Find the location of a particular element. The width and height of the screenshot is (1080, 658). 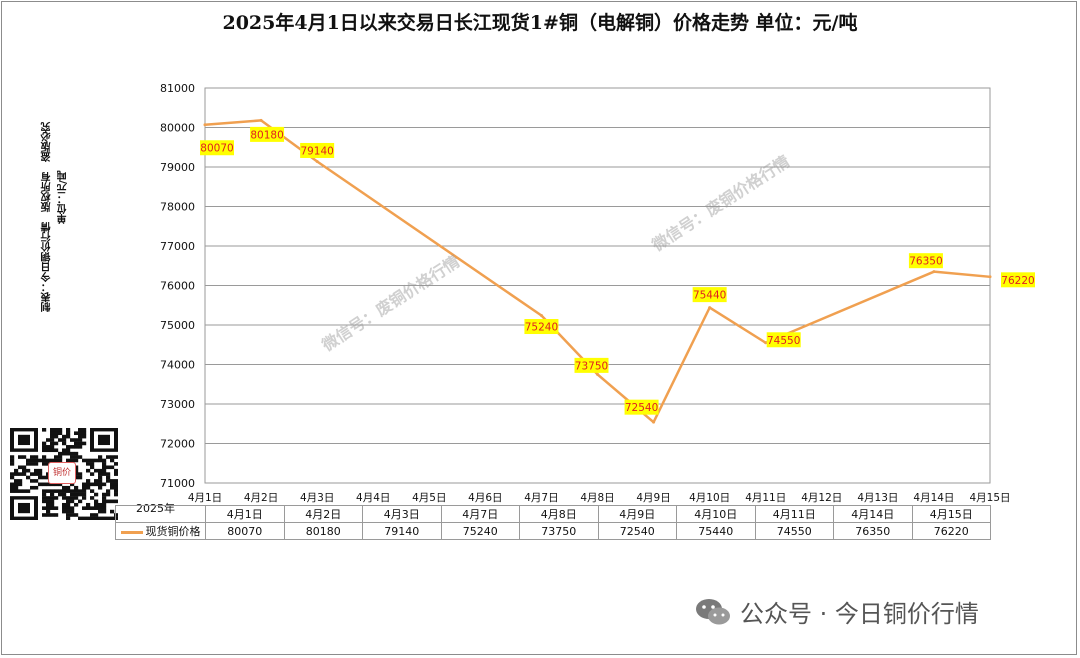

series-legend-swatch is located at coordinates (131, 532).